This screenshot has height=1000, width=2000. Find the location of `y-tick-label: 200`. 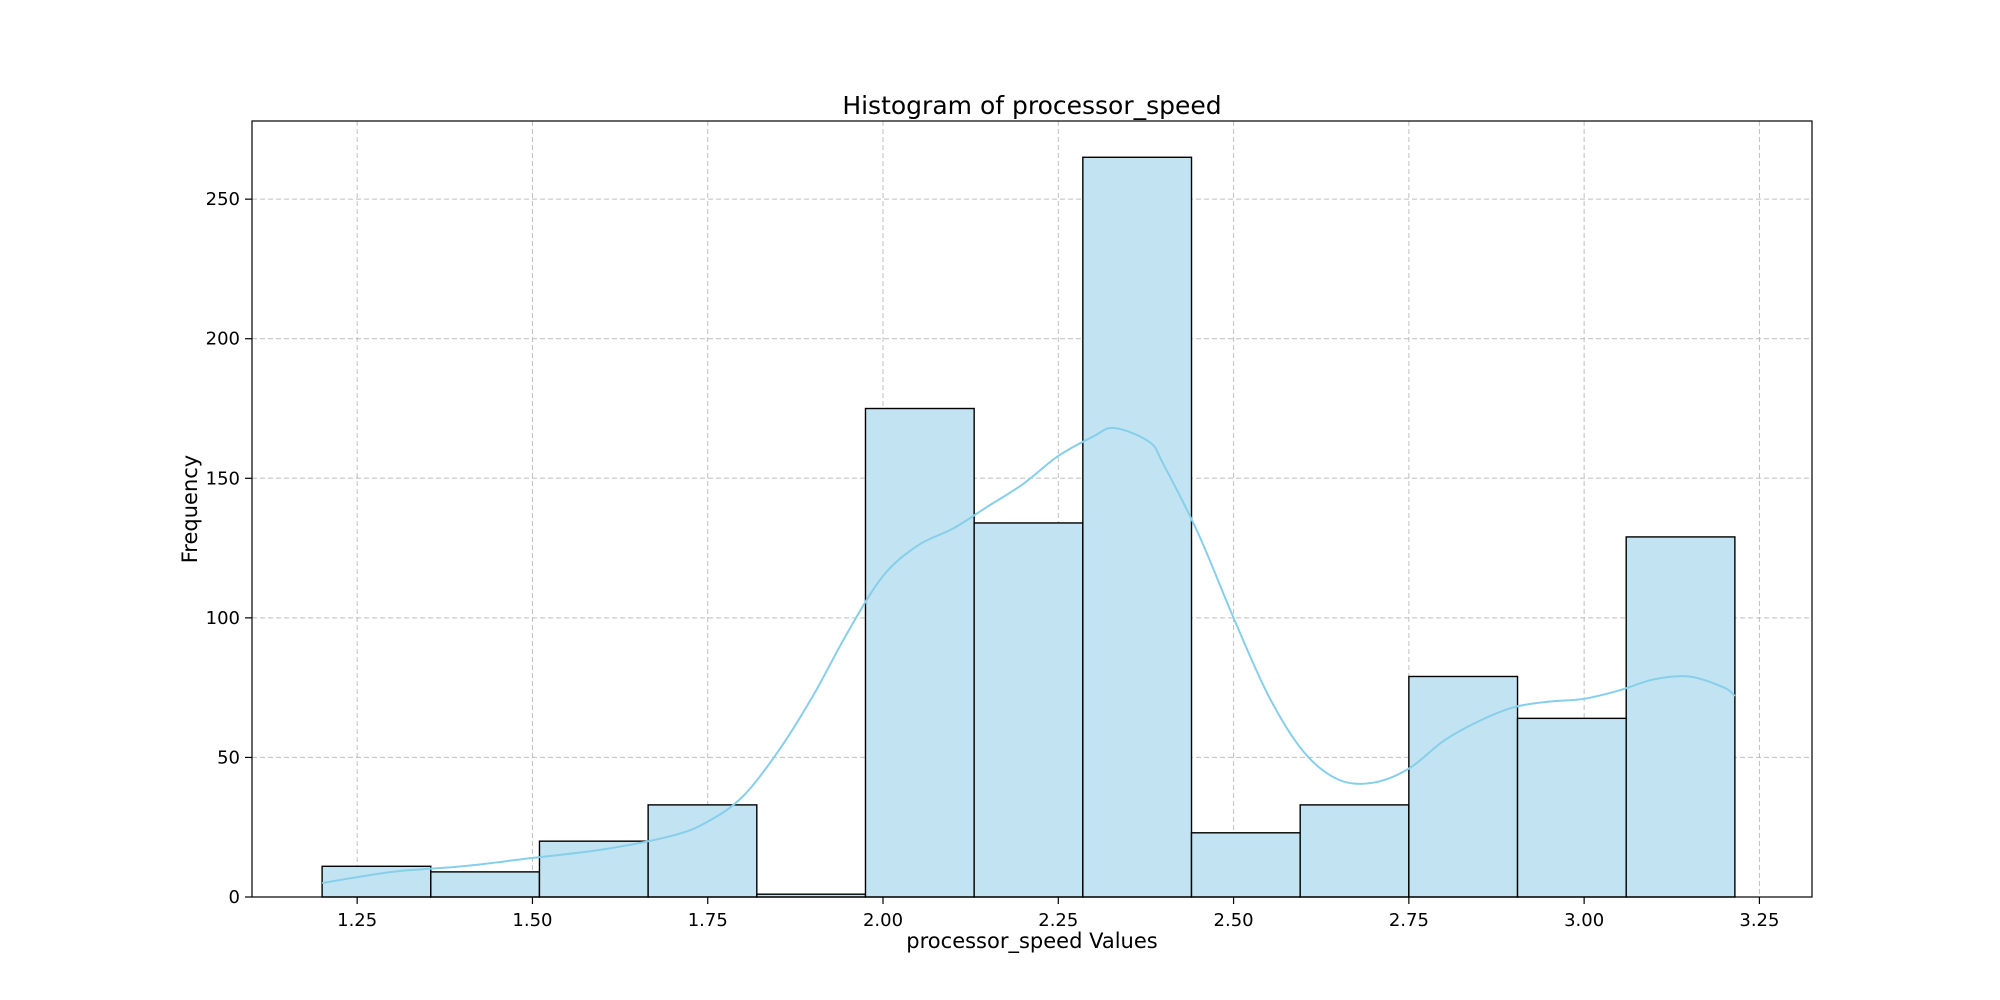

y-tick-label: 200 is located at coordinates (223, 339).